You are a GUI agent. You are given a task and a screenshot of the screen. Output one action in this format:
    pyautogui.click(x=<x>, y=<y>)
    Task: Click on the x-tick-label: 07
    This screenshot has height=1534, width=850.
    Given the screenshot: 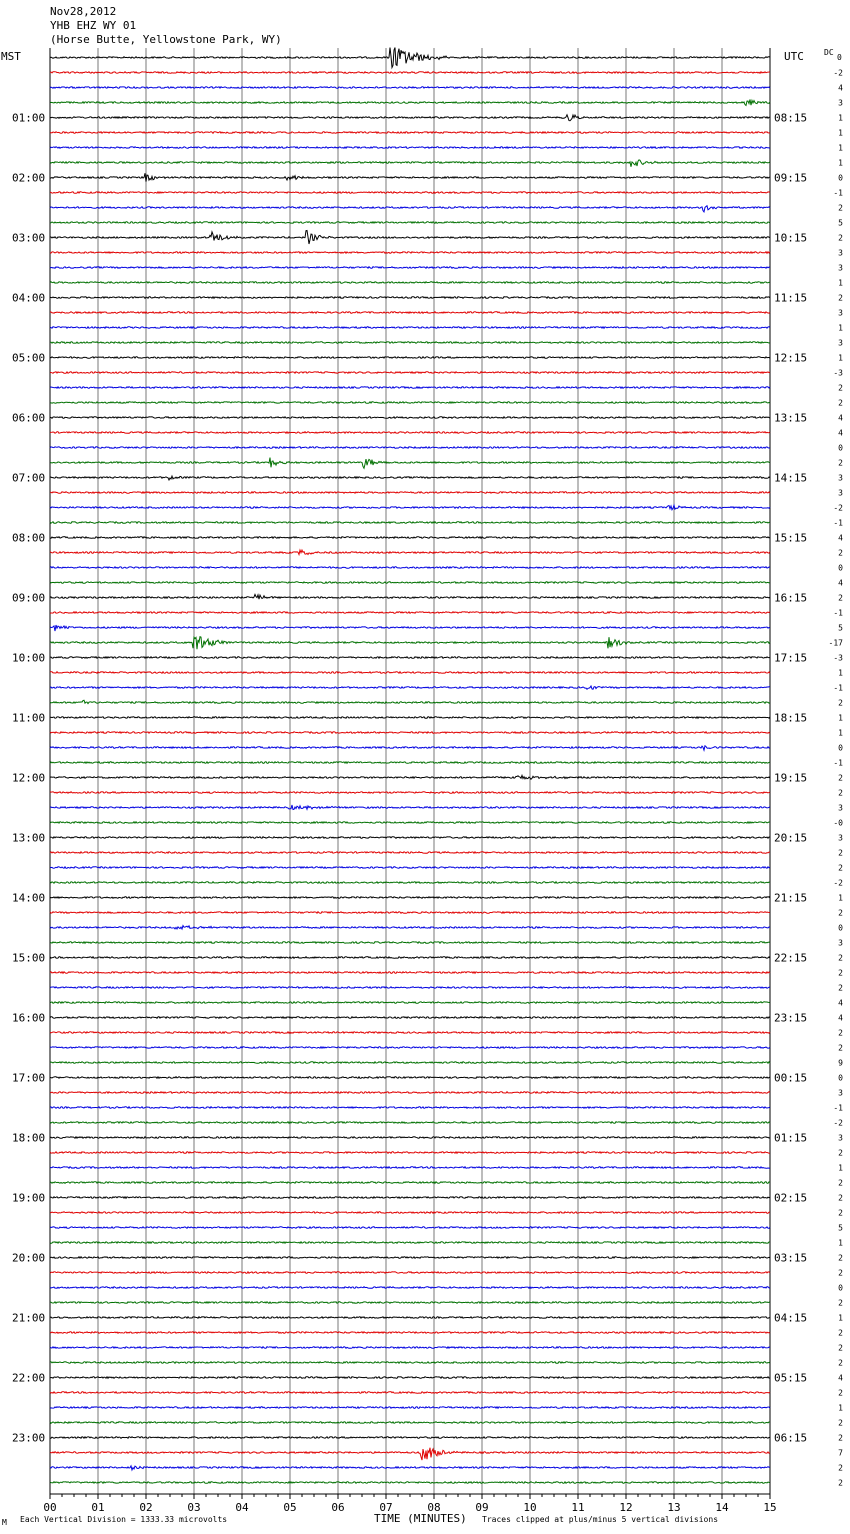 What is the action you would take?
    pyautogui.click(x=385, y=1507)
    